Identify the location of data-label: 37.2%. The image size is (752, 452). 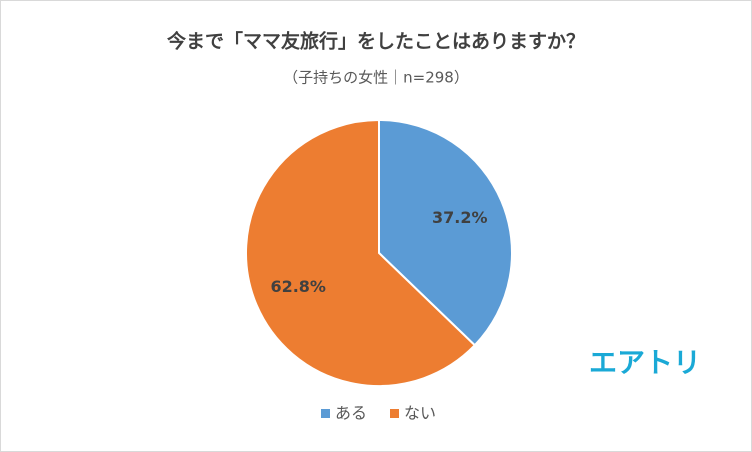
(460, 217).